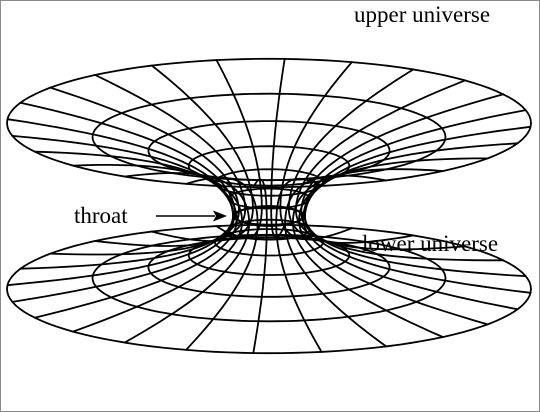  What do you see at coordinates (422, 14) in the screenshot?
I see `upper-universe-label: upper universe` at bounding box center [422, 14].